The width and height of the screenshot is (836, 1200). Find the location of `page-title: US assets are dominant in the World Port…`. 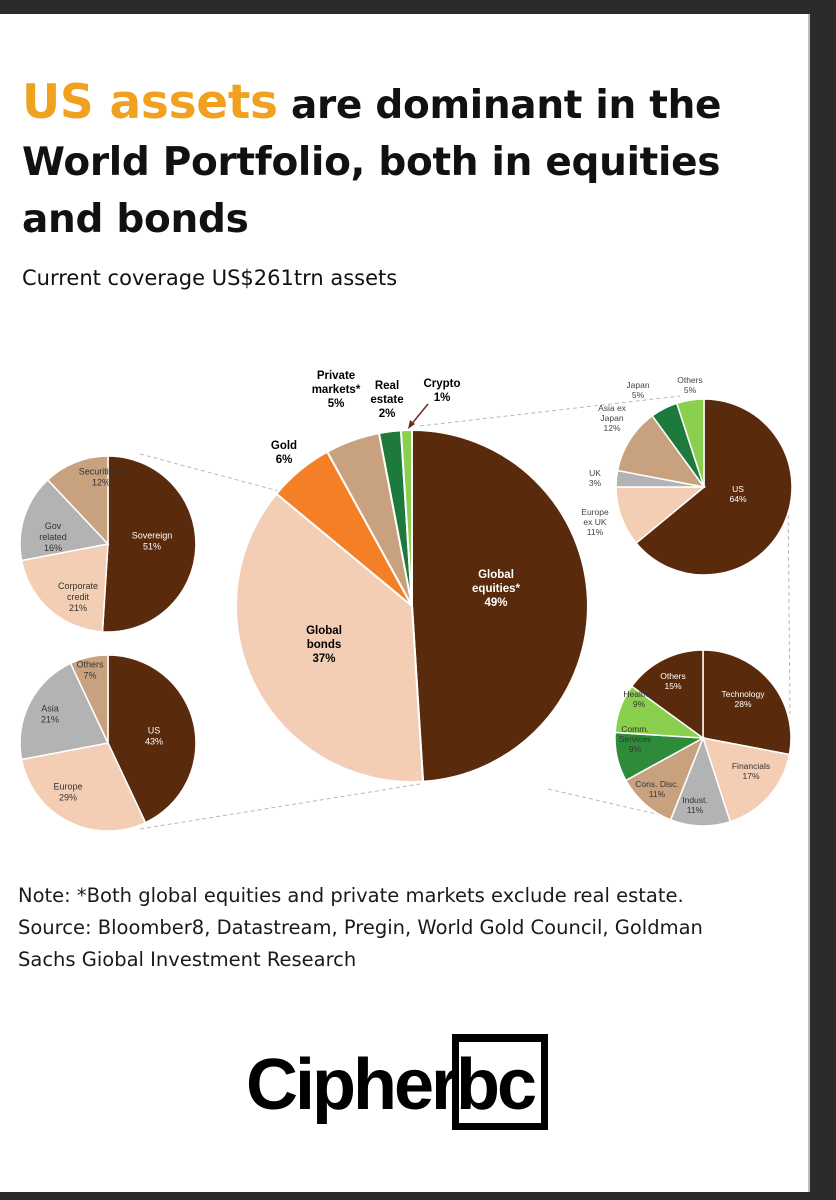

page-title: US assets are dominant in the World Port… is located at coordinates (402, 161).